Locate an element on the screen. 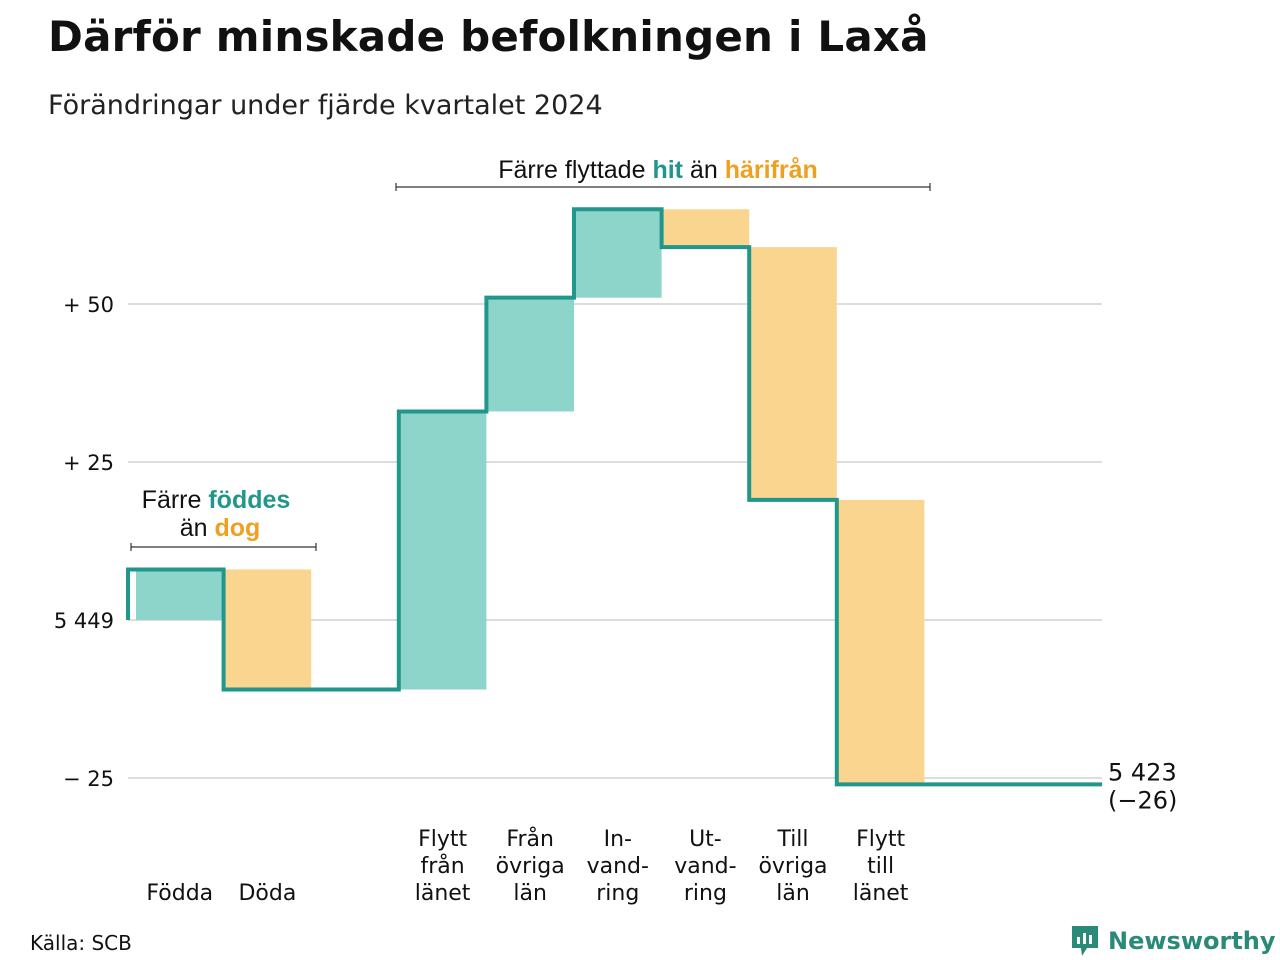  end-value-label: 5 423 is located at coordinates (1142, 772).